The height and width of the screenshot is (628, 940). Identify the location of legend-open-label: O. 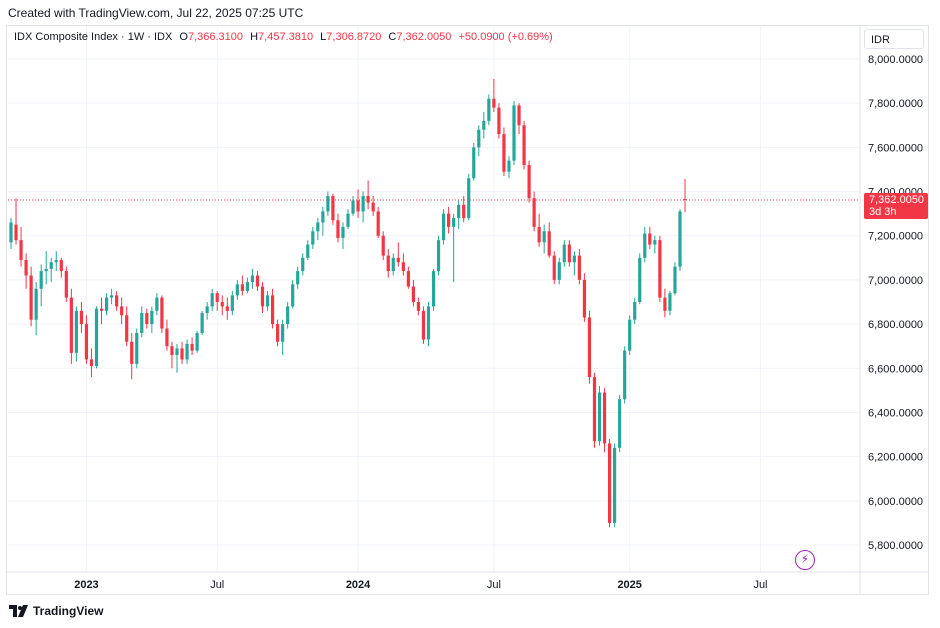
(183, 37).